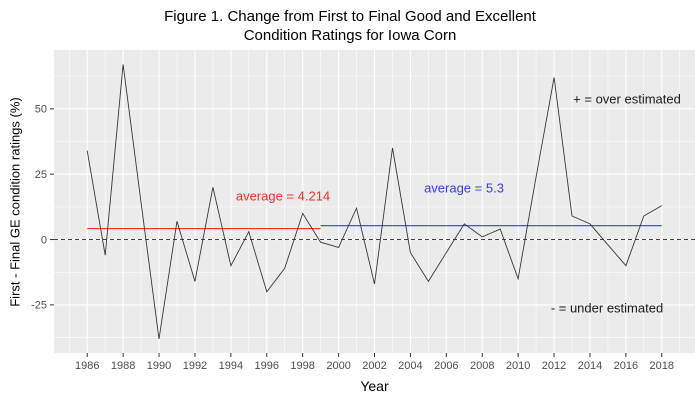  Describe the element at coordinates (87, 366) in the screenshot. I see `x-tick-label: 1986` at that location.